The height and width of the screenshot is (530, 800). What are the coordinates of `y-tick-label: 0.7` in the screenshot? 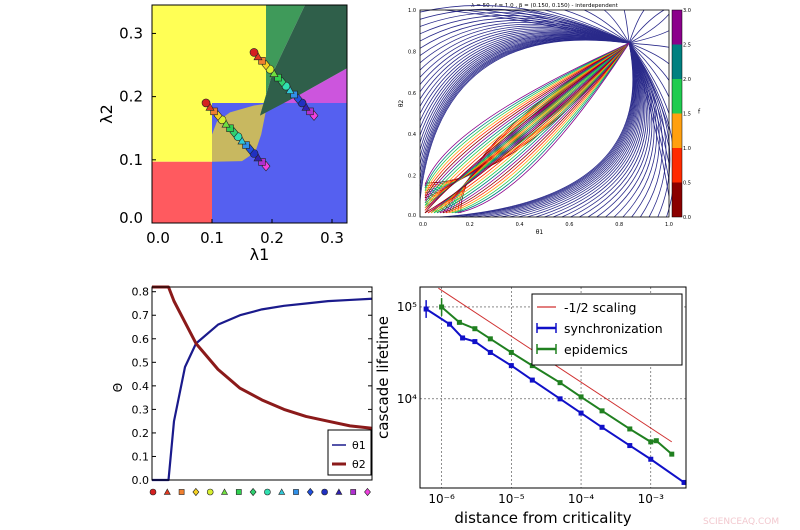 It's located at (141, 315).